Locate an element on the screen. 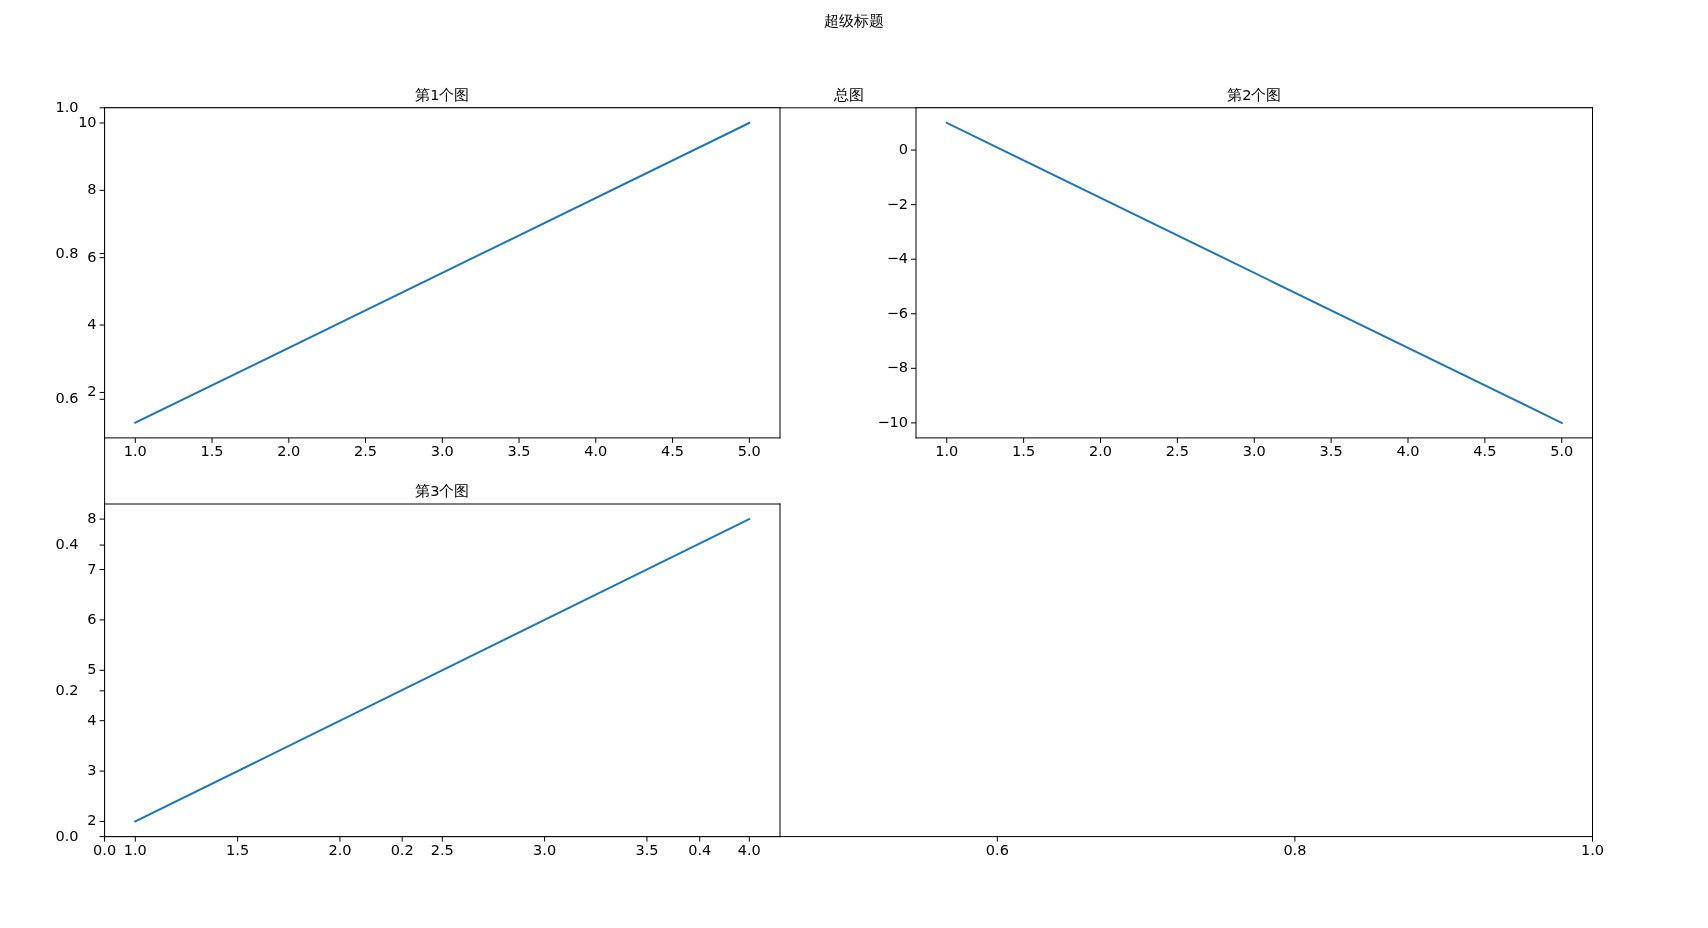  y-tick-label: 1.0 is located at coordinates (67, 106).